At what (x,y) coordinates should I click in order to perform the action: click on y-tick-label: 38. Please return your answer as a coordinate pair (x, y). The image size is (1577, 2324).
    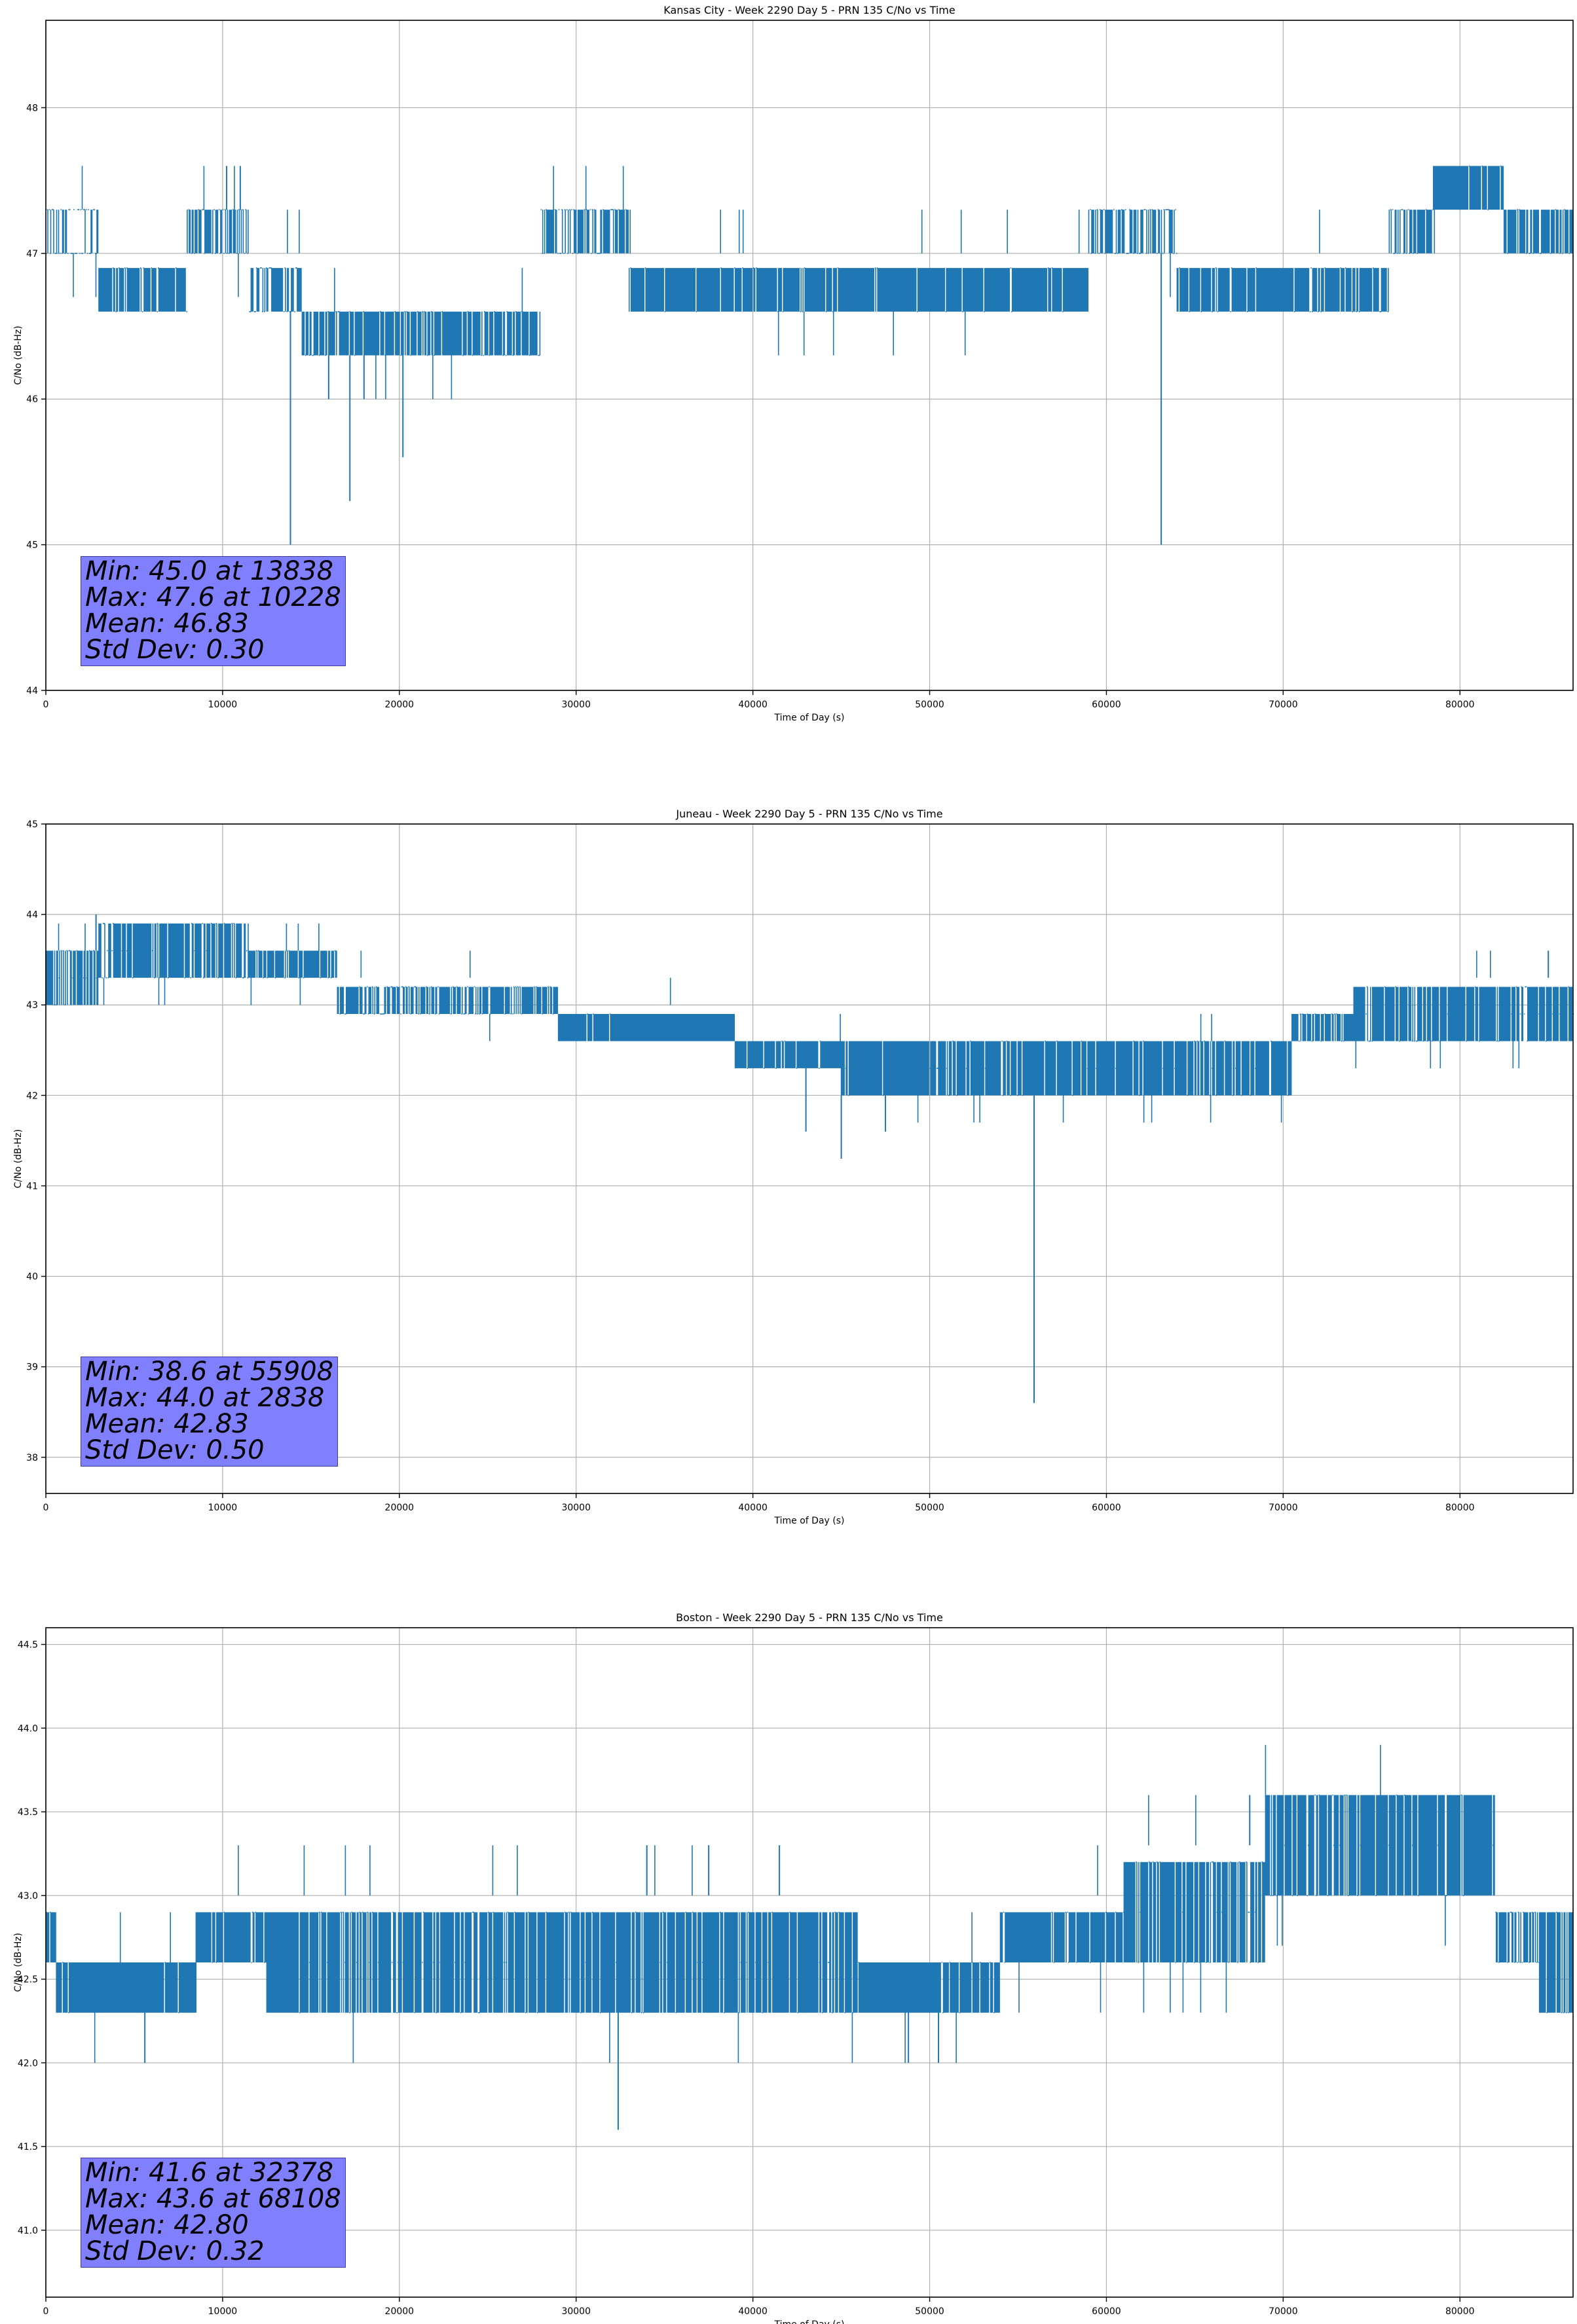
    Looking at the image, I should click on (32, 1458).